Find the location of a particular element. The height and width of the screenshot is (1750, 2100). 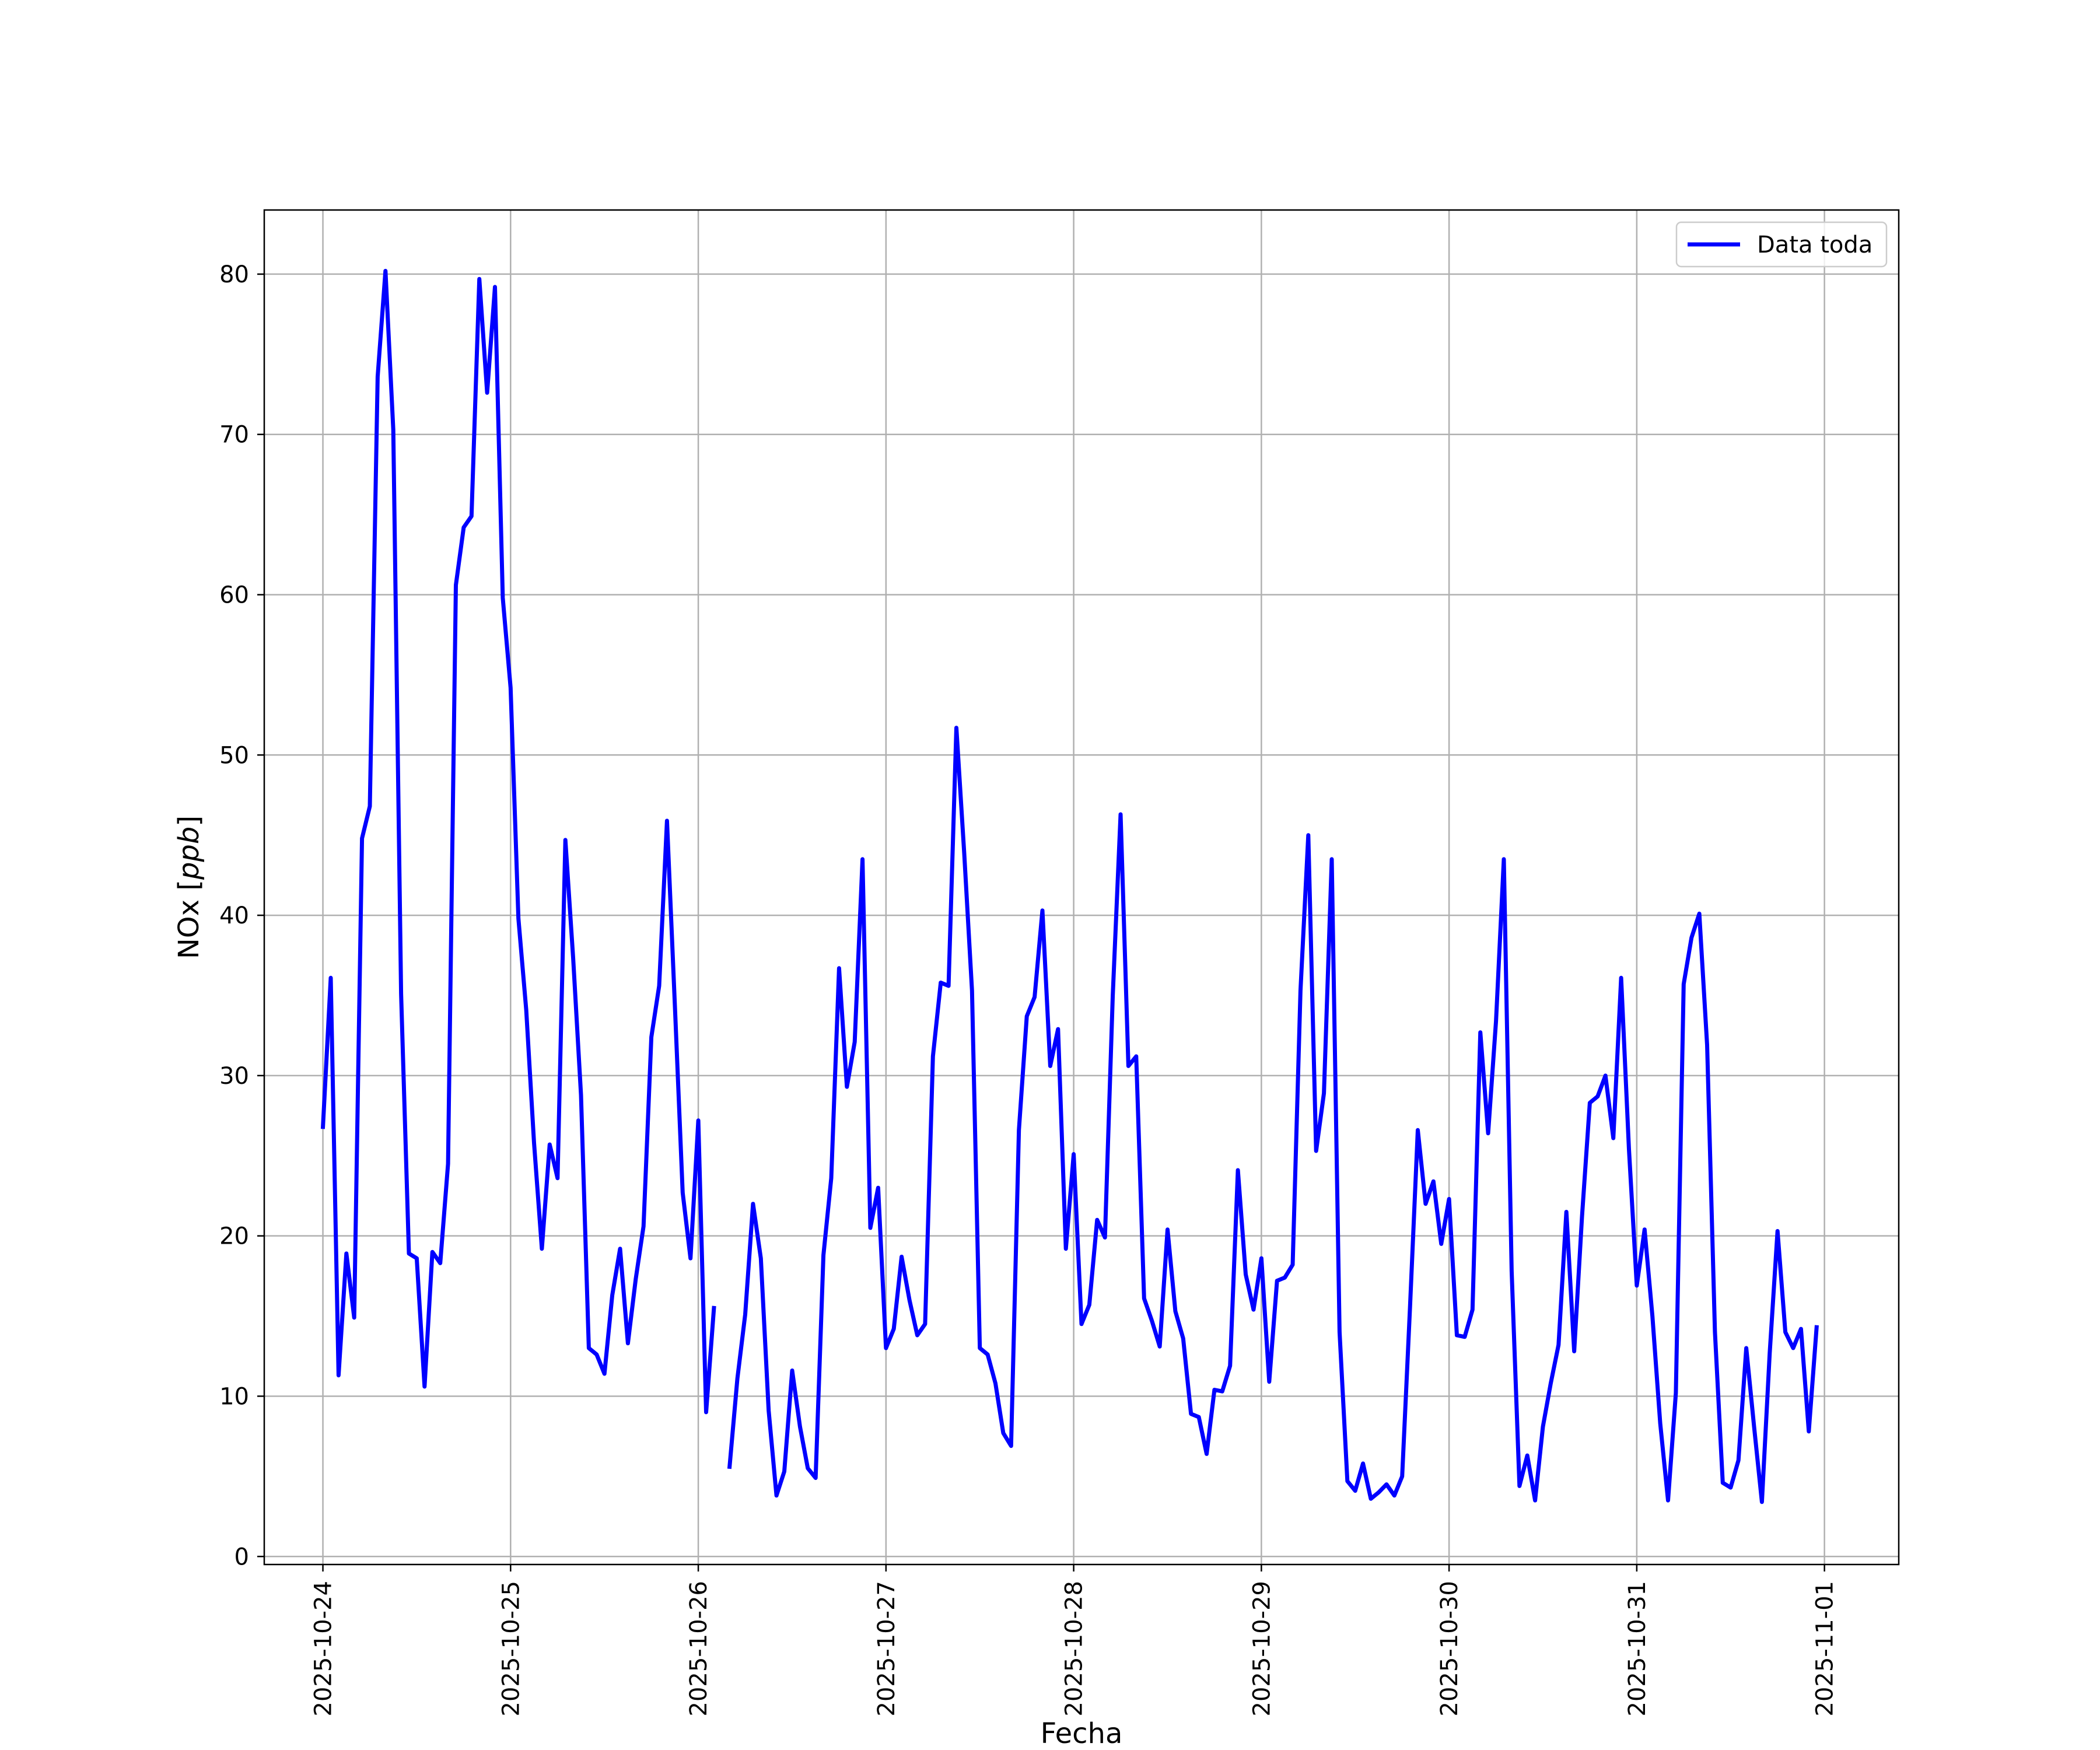

y-tick-label: 80 is located at coordinates (234, 274).